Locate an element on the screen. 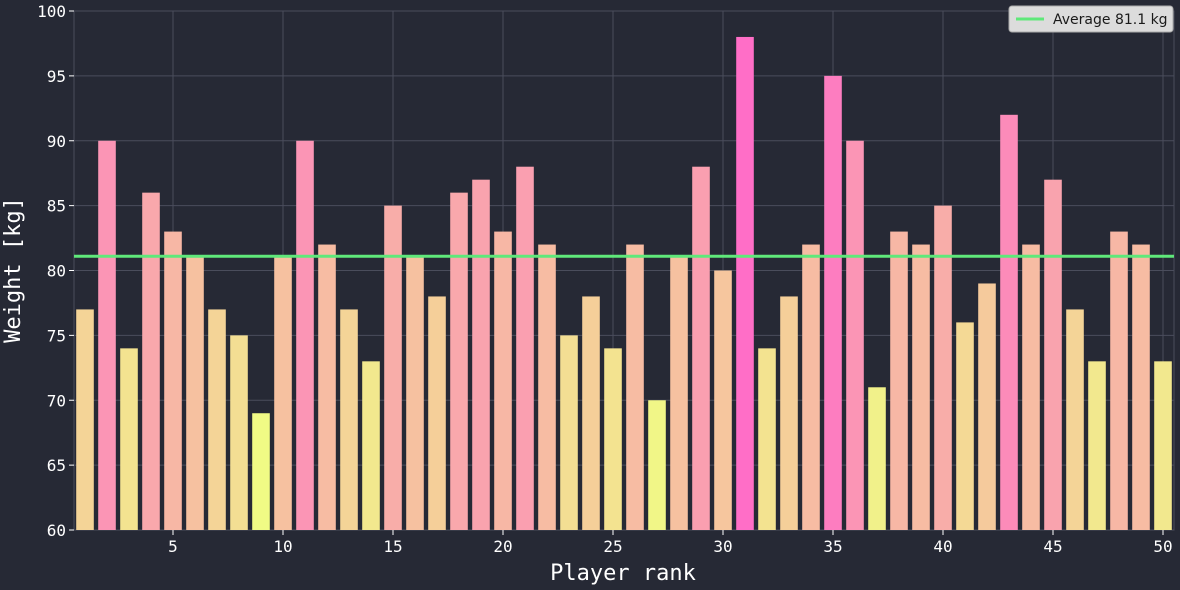 The image size is (1180, 590). y-tick-label: 70 is located at coordinates (56, 400).